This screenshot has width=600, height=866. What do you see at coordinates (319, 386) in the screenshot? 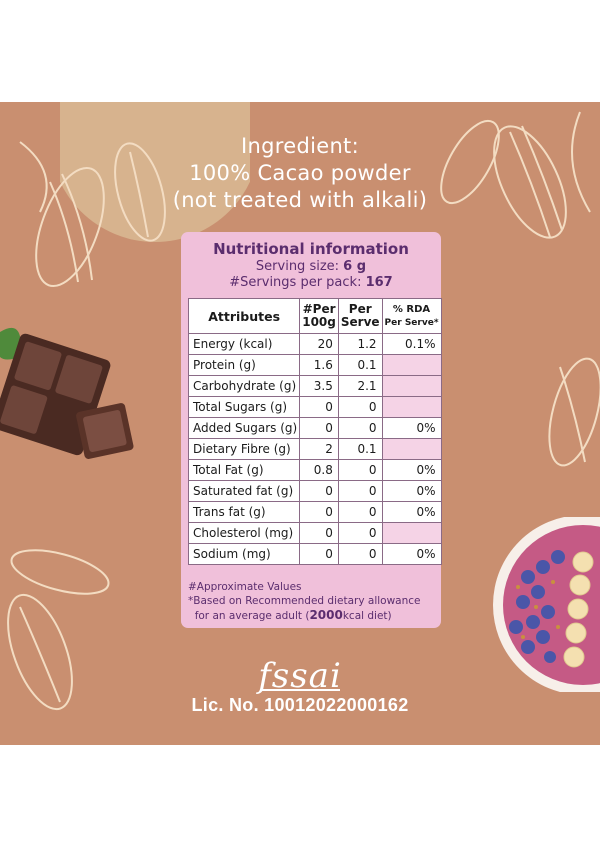
I see `row-per-100g: 3.5` at bounding box center [319, 386].